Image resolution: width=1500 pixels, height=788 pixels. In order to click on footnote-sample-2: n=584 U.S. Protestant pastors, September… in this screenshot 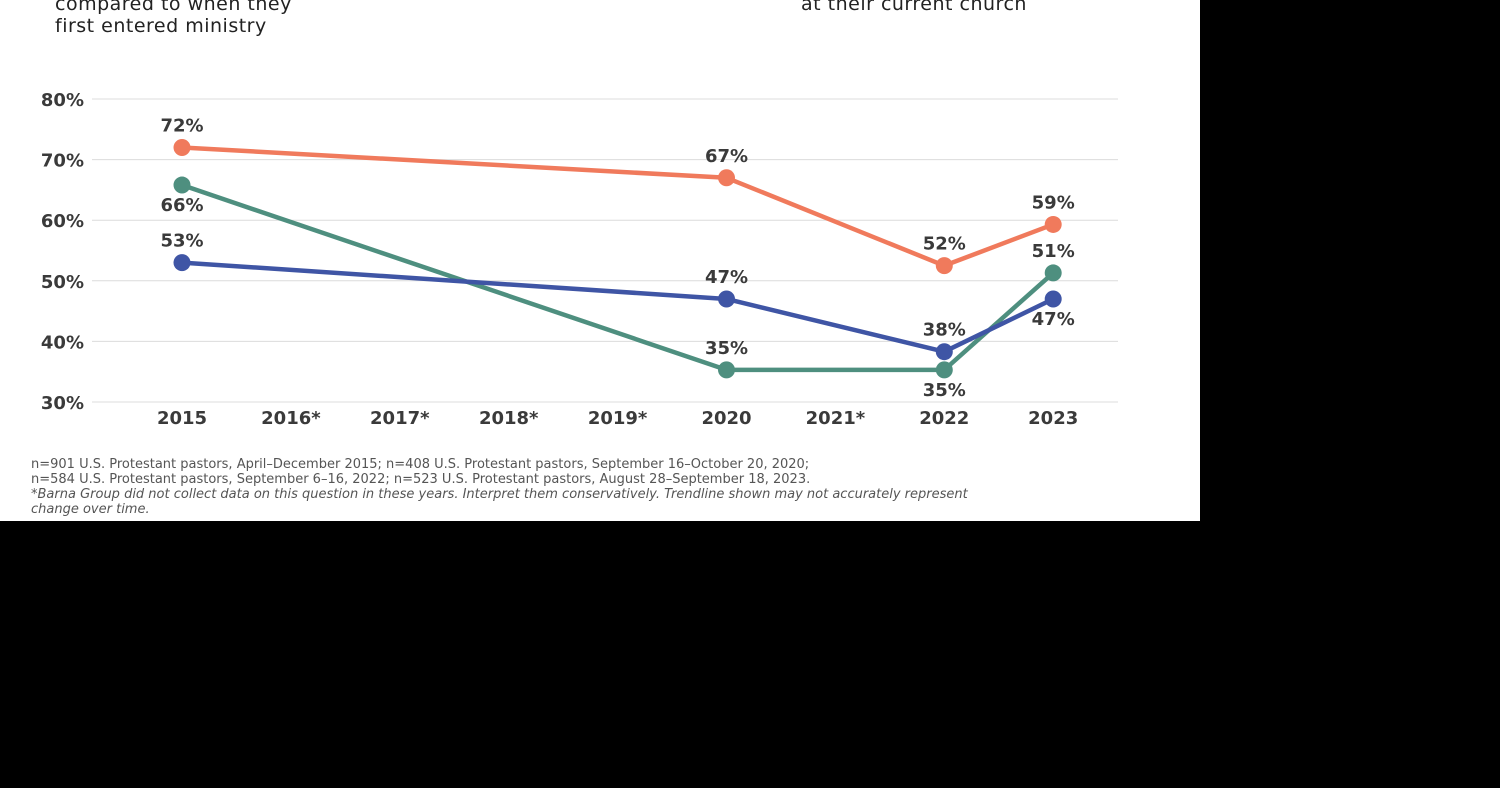, I will do `click(421, 479)`.